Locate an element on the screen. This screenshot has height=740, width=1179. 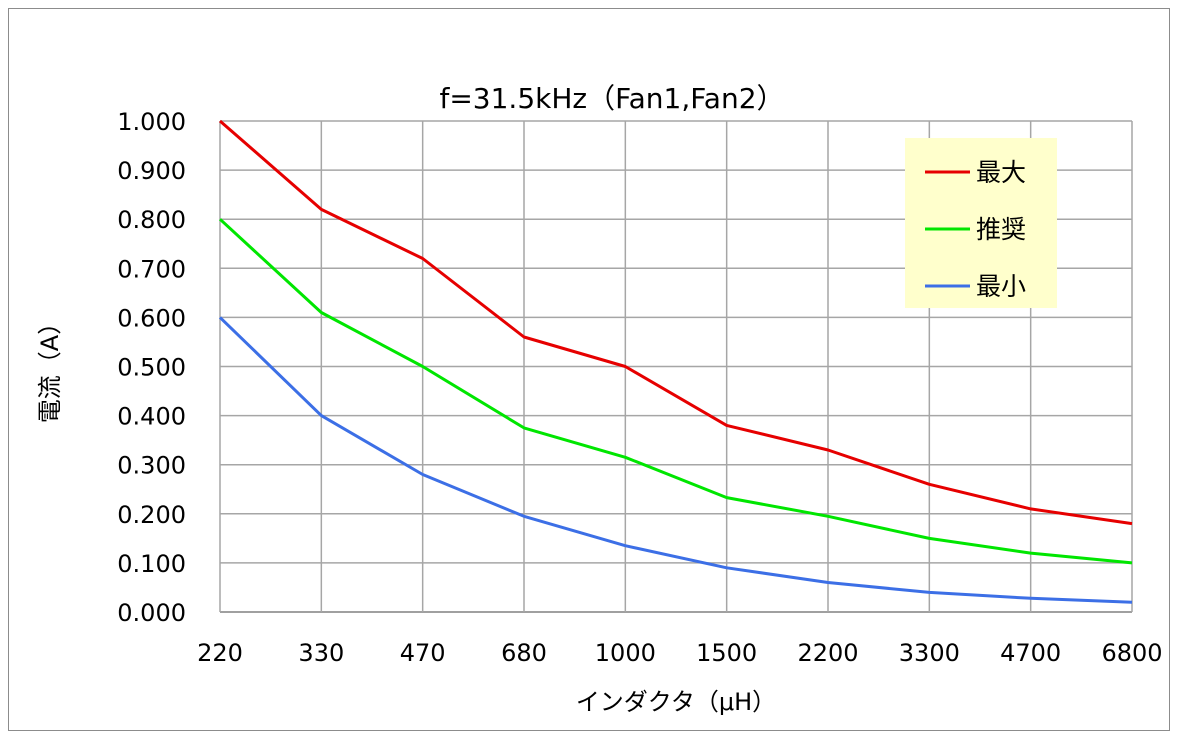
x-tick-label: 220 is located at coordinates (220, 653).